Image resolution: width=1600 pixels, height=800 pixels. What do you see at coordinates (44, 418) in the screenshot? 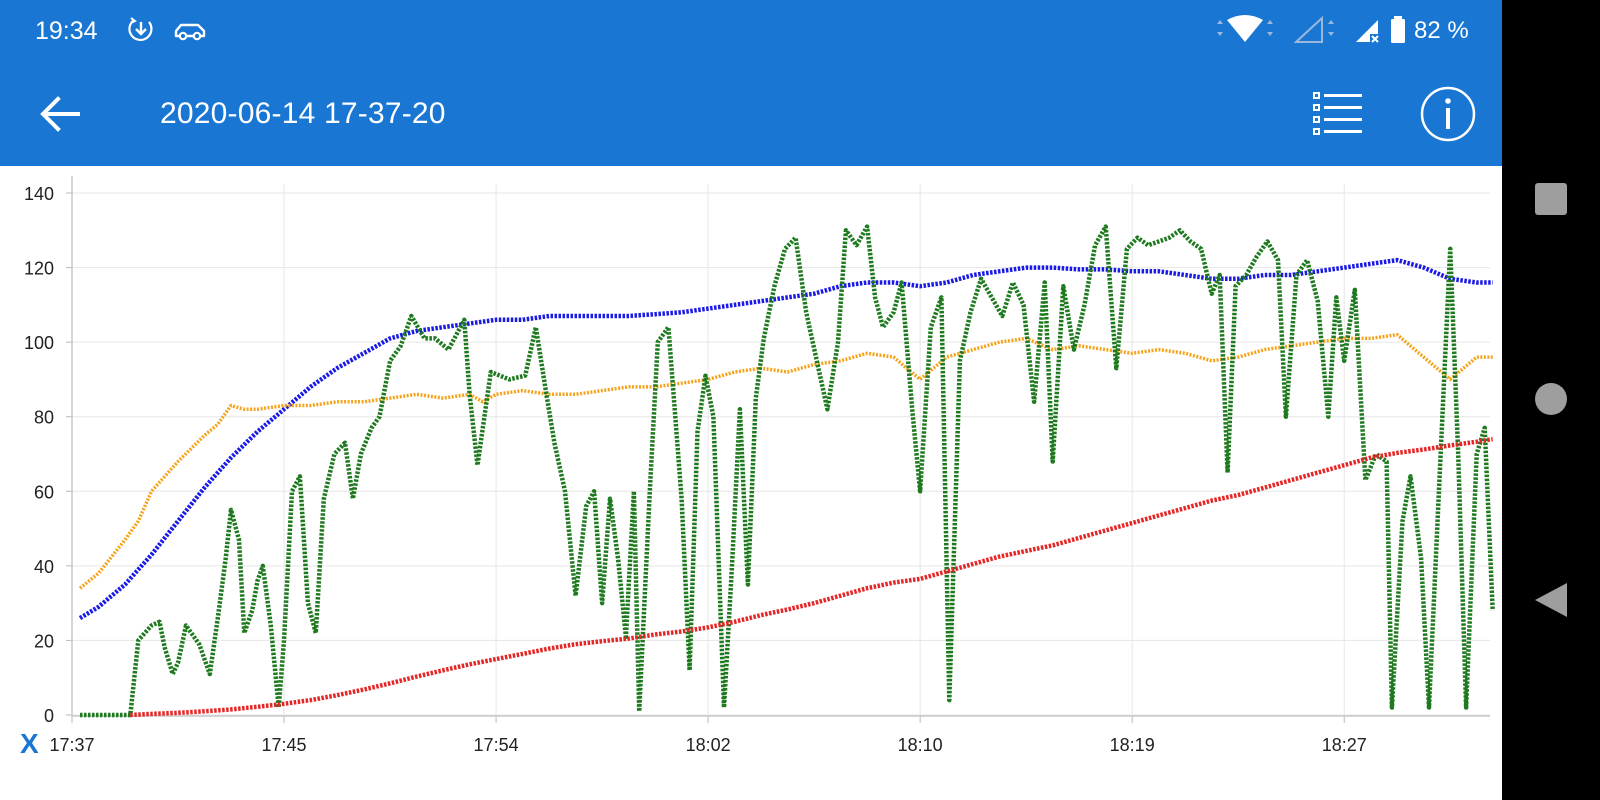
I see `y-tick-label: 80` at bounding box center [44, 418].